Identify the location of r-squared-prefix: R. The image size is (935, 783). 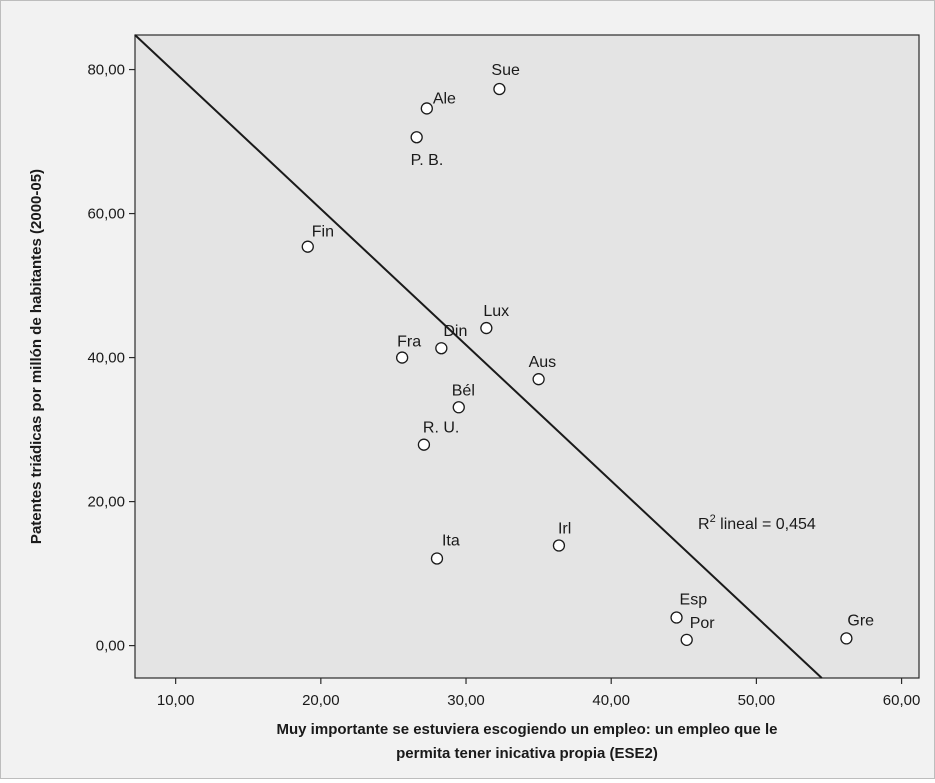
(704, 524).